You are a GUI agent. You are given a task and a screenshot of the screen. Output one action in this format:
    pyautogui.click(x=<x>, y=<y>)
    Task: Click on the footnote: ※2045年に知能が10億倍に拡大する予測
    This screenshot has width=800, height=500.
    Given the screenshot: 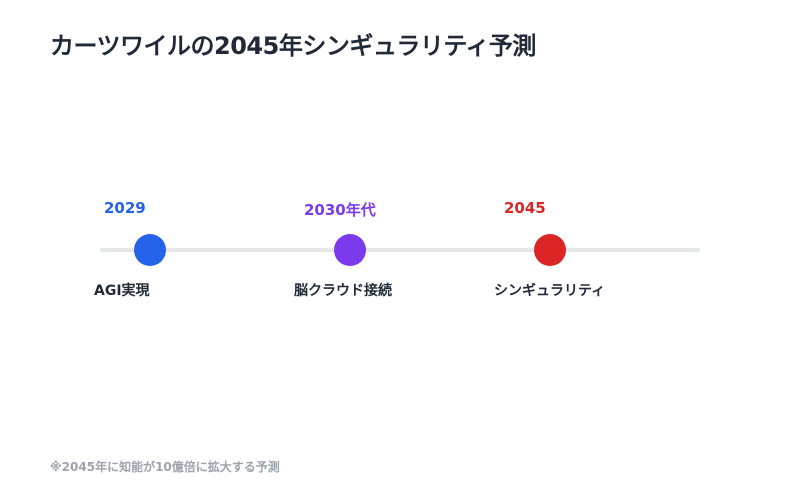 What is the action you would take?
    pyautogui.click(x=165, y=467)
    